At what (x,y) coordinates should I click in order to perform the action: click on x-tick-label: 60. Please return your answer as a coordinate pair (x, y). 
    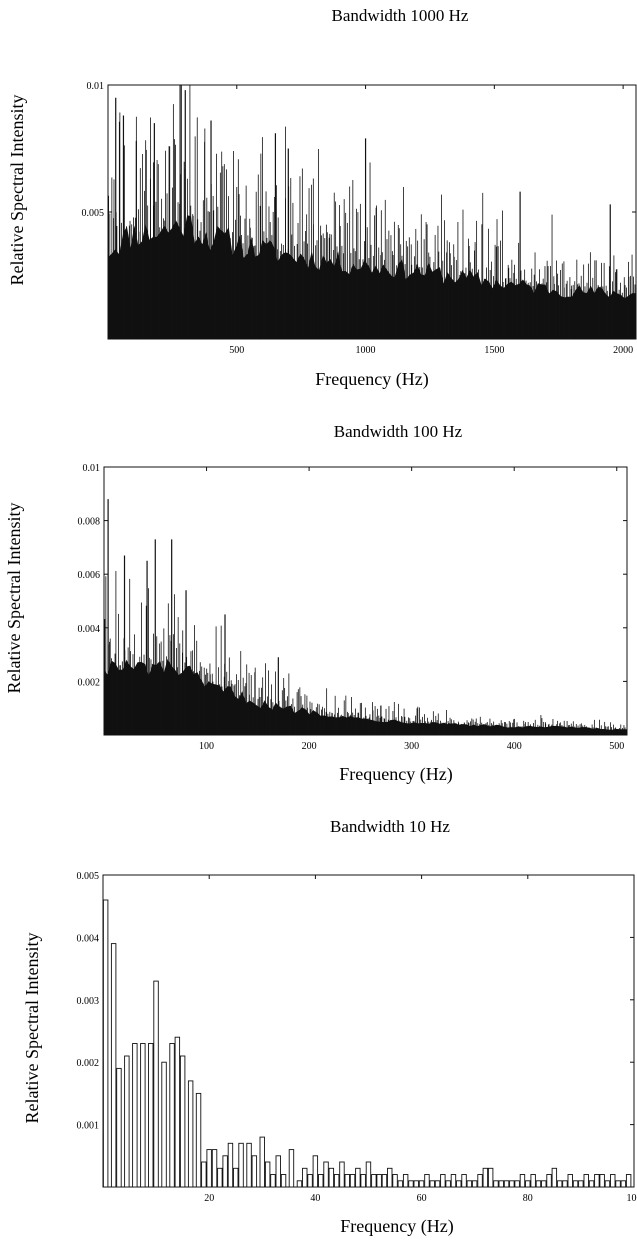
    Looking at the image, I should click on (422, 1198).